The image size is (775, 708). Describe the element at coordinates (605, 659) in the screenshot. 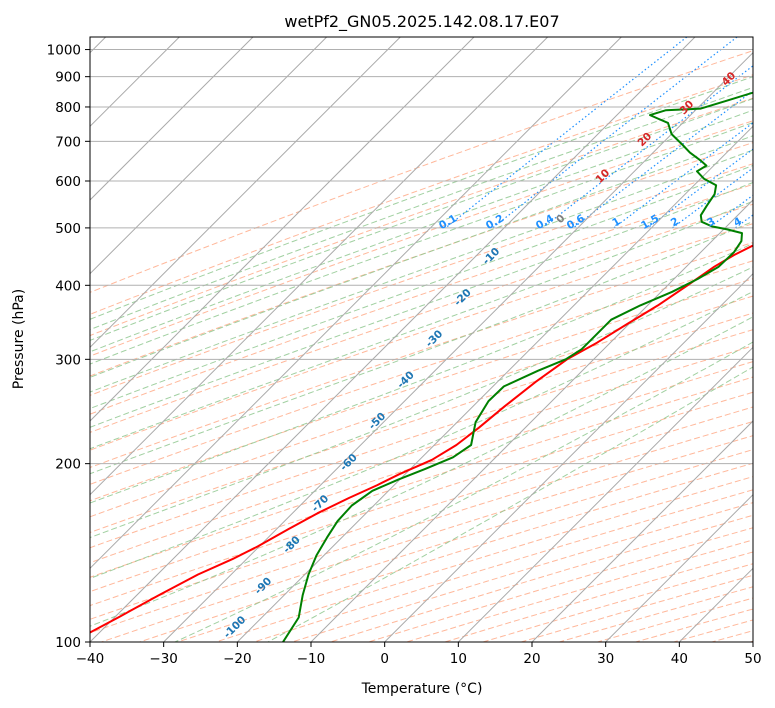

I see `x-tick-label: 30` at that location.